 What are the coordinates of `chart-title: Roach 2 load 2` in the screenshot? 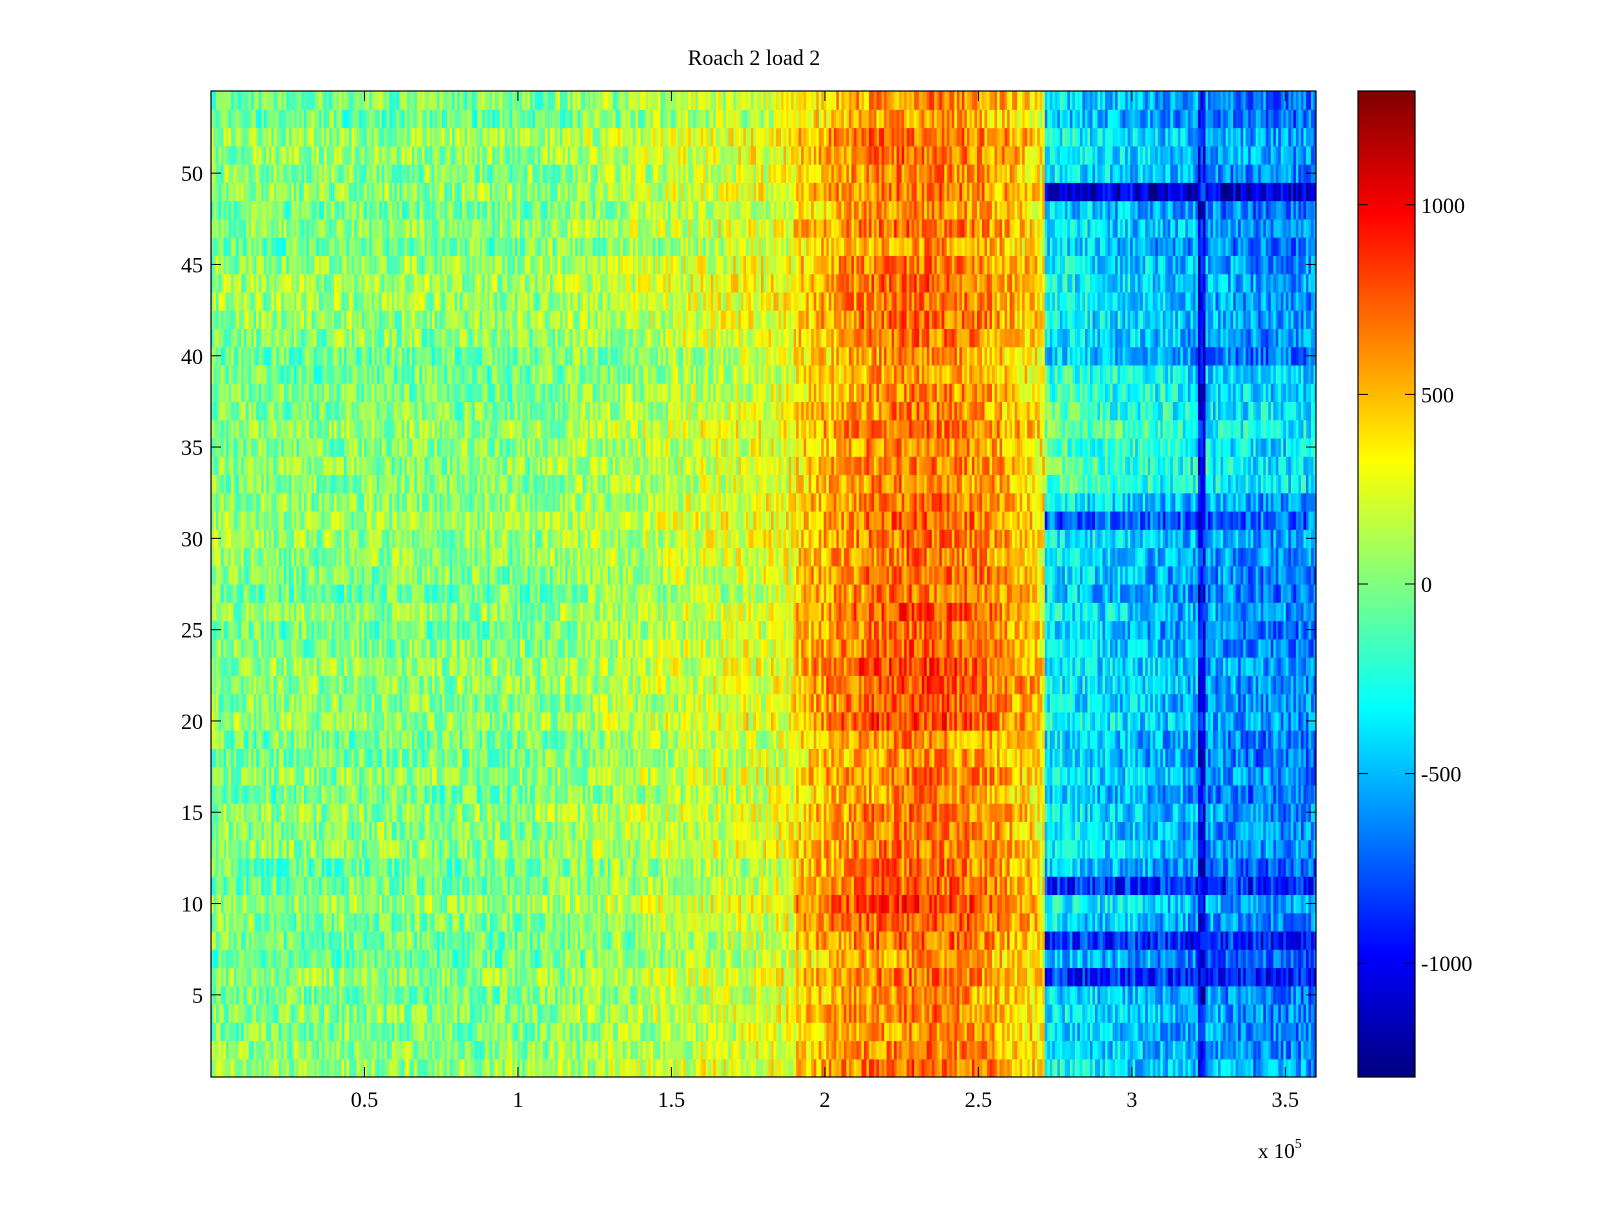 It's located at (754, 57).